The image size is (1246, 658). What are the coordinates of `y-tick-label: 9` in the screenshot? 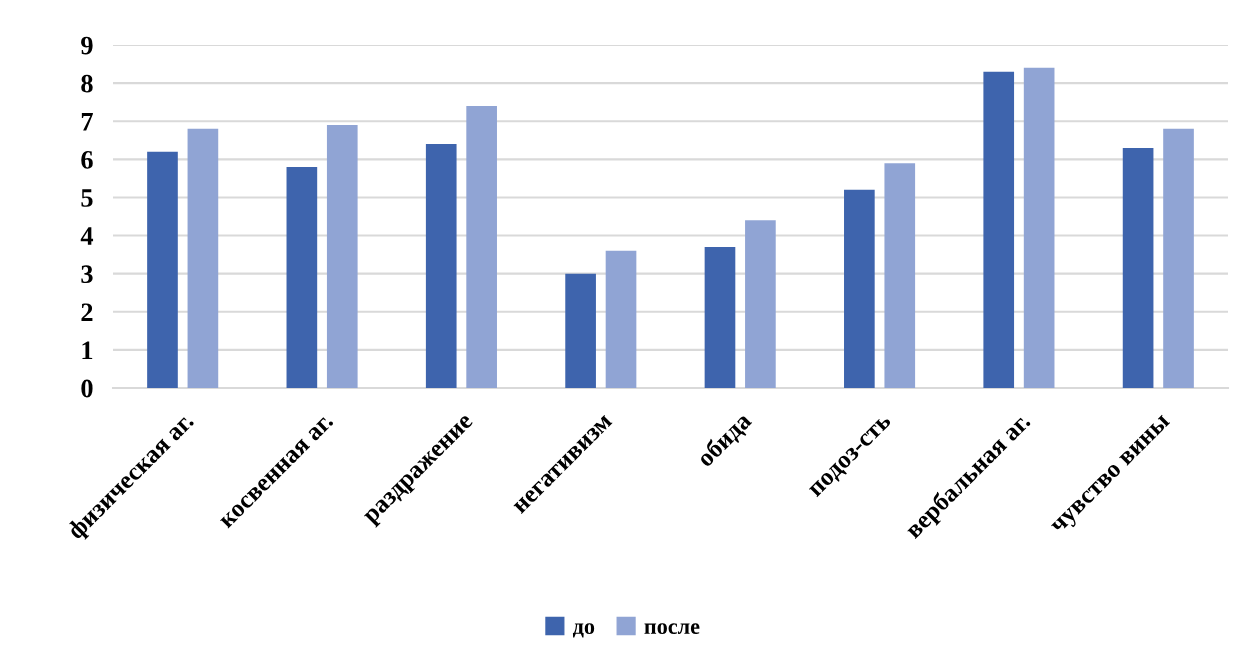 It's located at (87, 45).